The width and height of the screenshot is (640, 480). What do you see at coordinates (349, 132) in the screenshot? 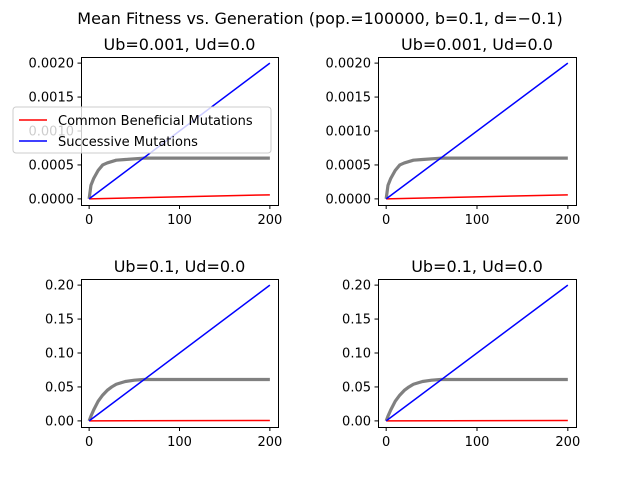
I see `y-tick-label: 0.0010` at bounding box center [349, 132].